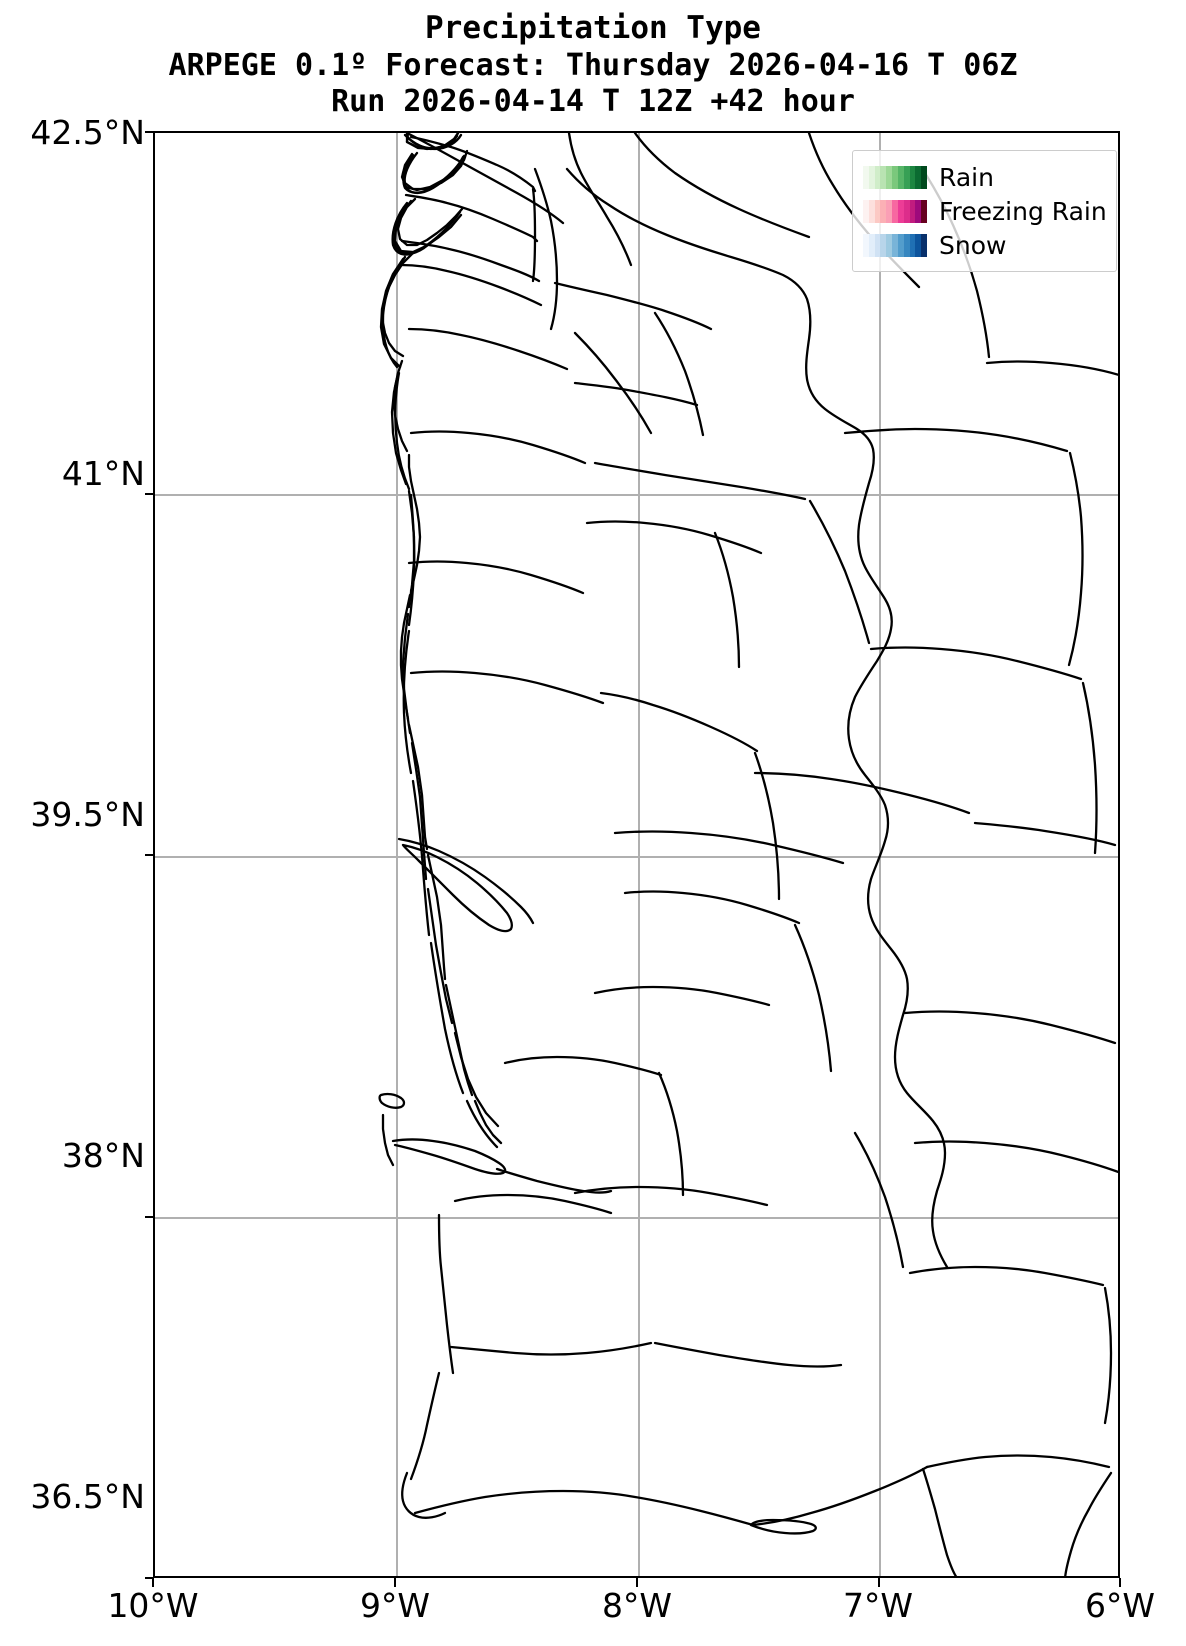 This screenshot has height=1646, width=1186. I want to click on border-algarve-north-east, so click(748, 1355).